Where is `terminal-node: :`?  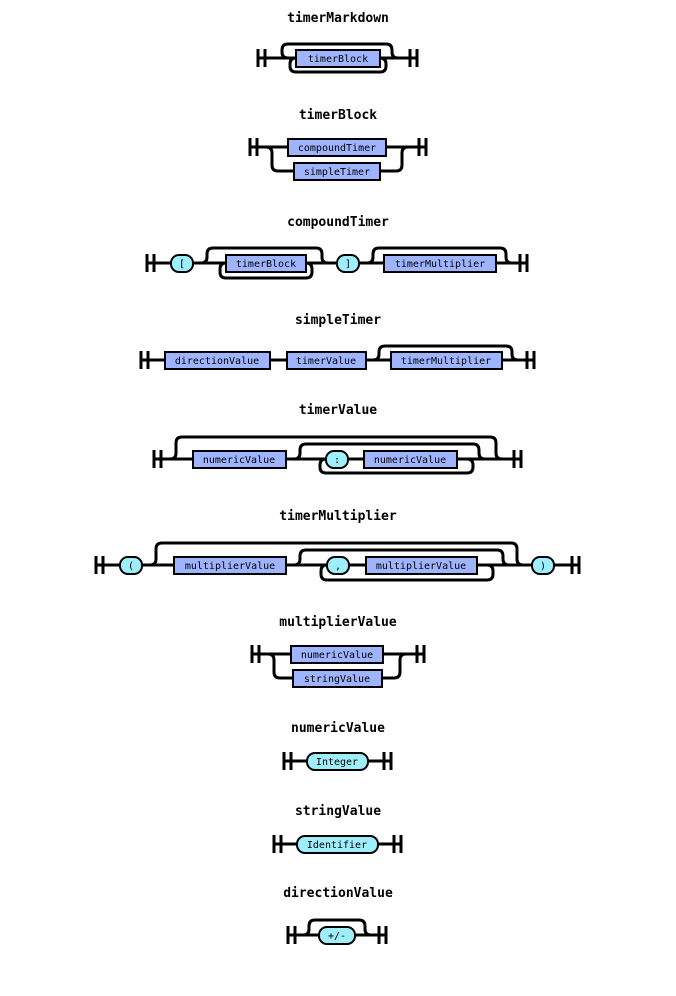
terminal-node: : is located at coordinates (337, 459).